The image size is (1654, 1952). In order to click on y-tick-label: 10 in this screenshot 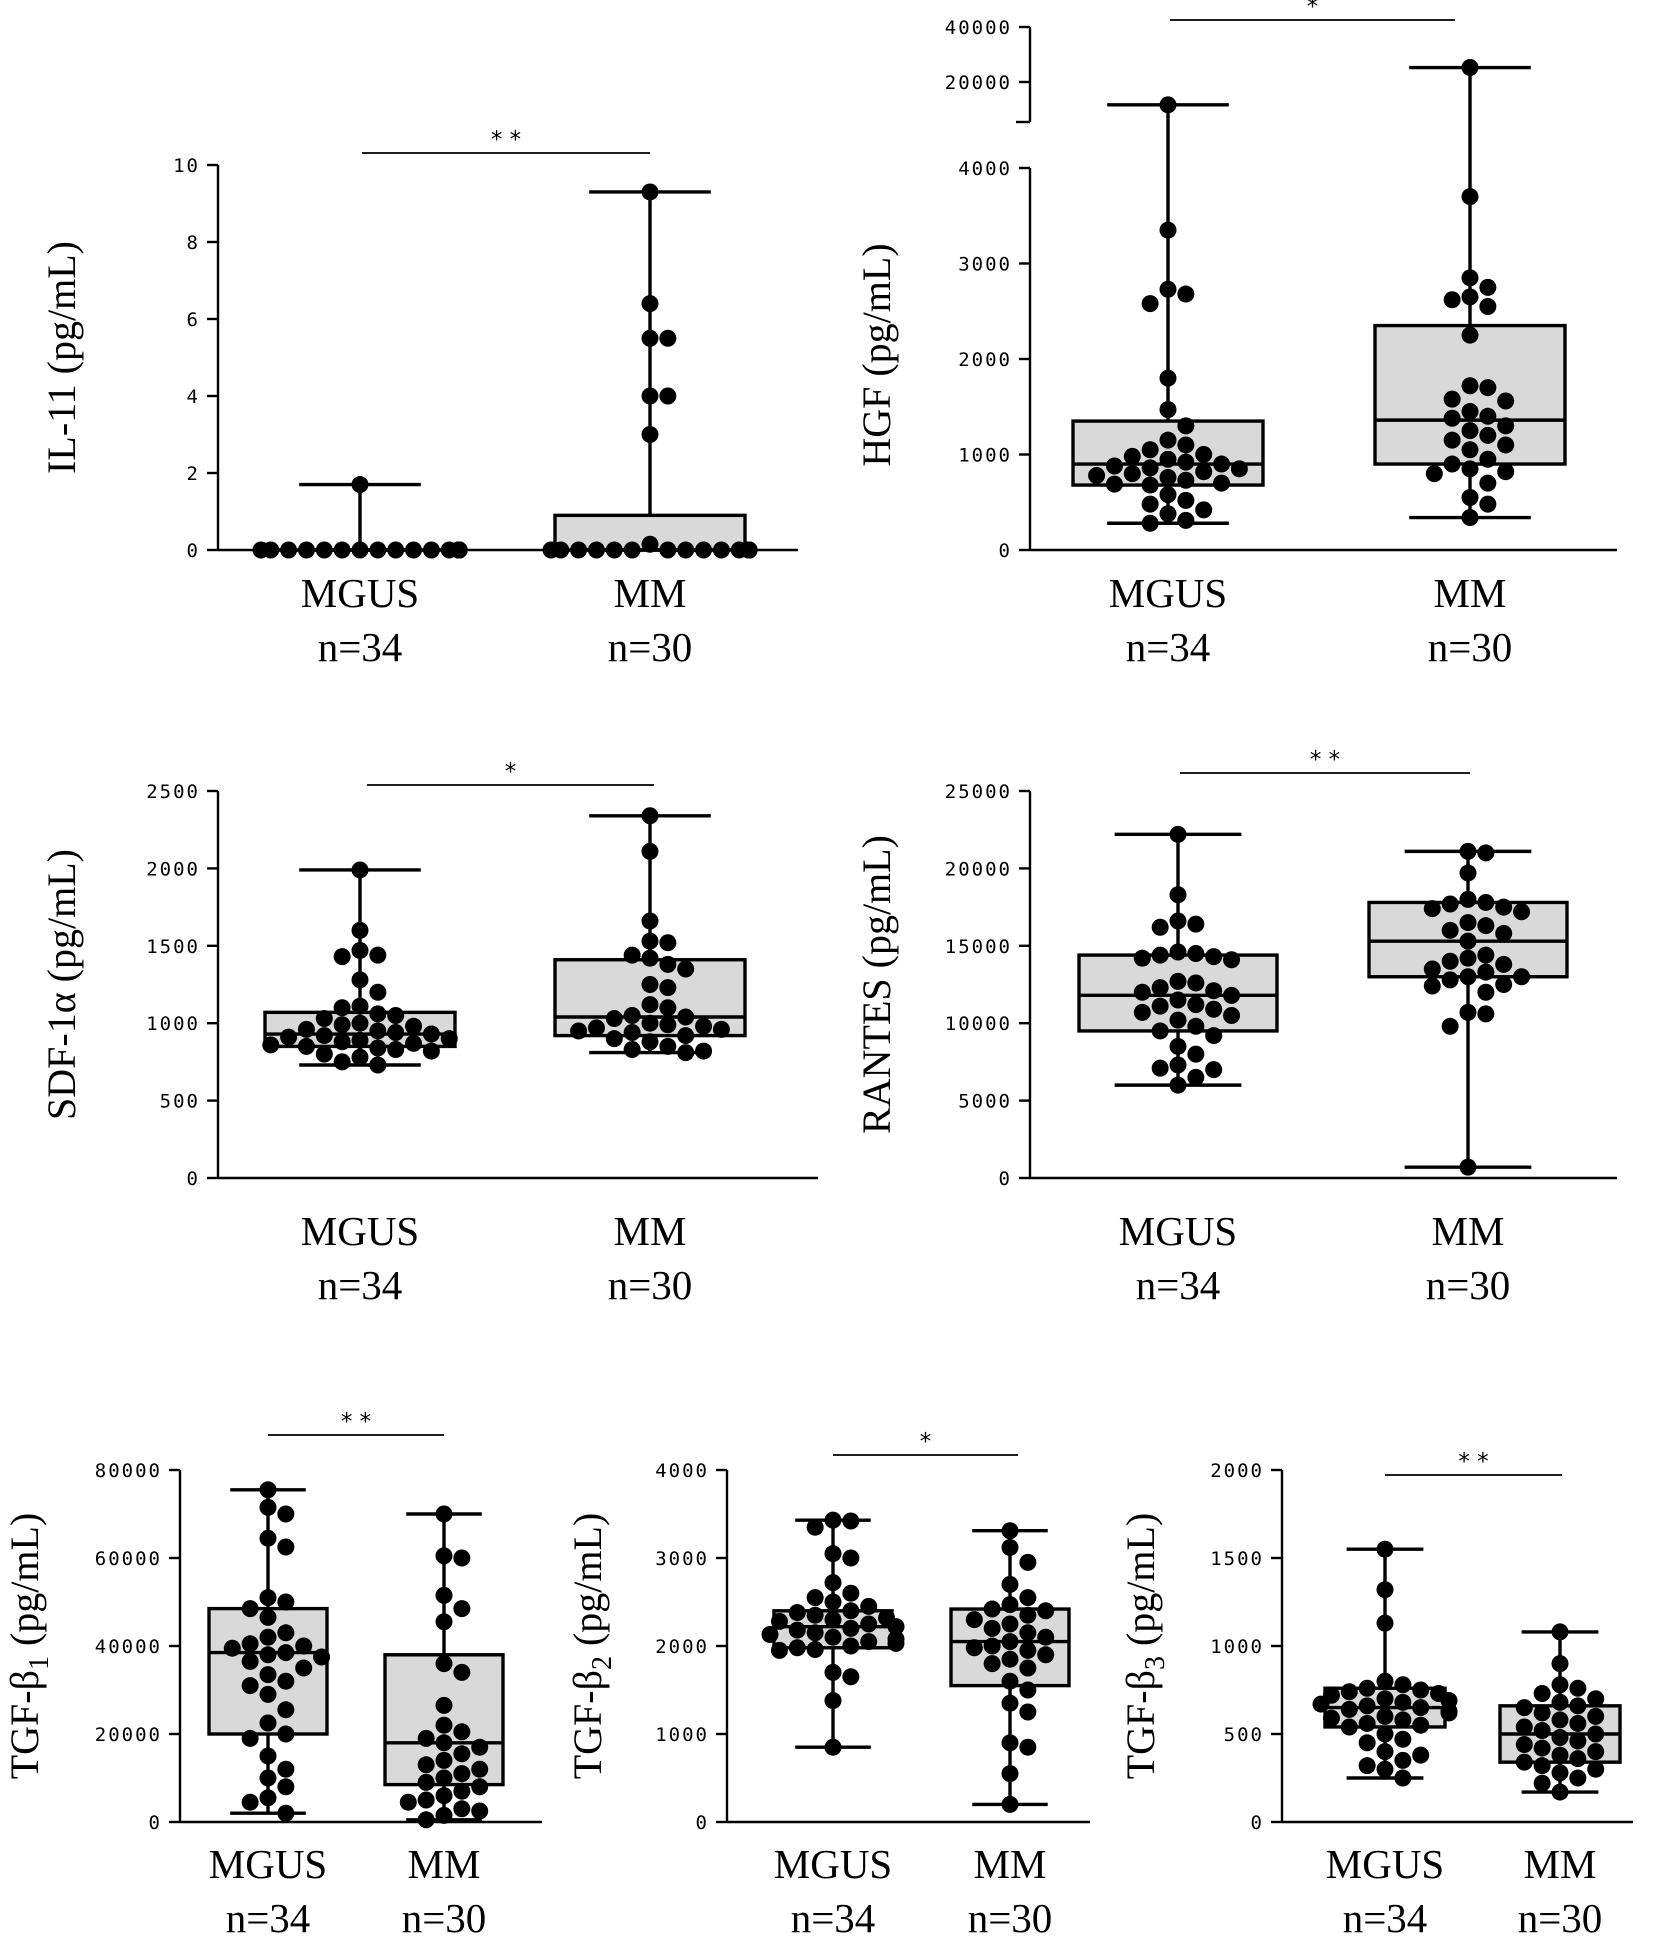, I will do `click(186, 166)`.